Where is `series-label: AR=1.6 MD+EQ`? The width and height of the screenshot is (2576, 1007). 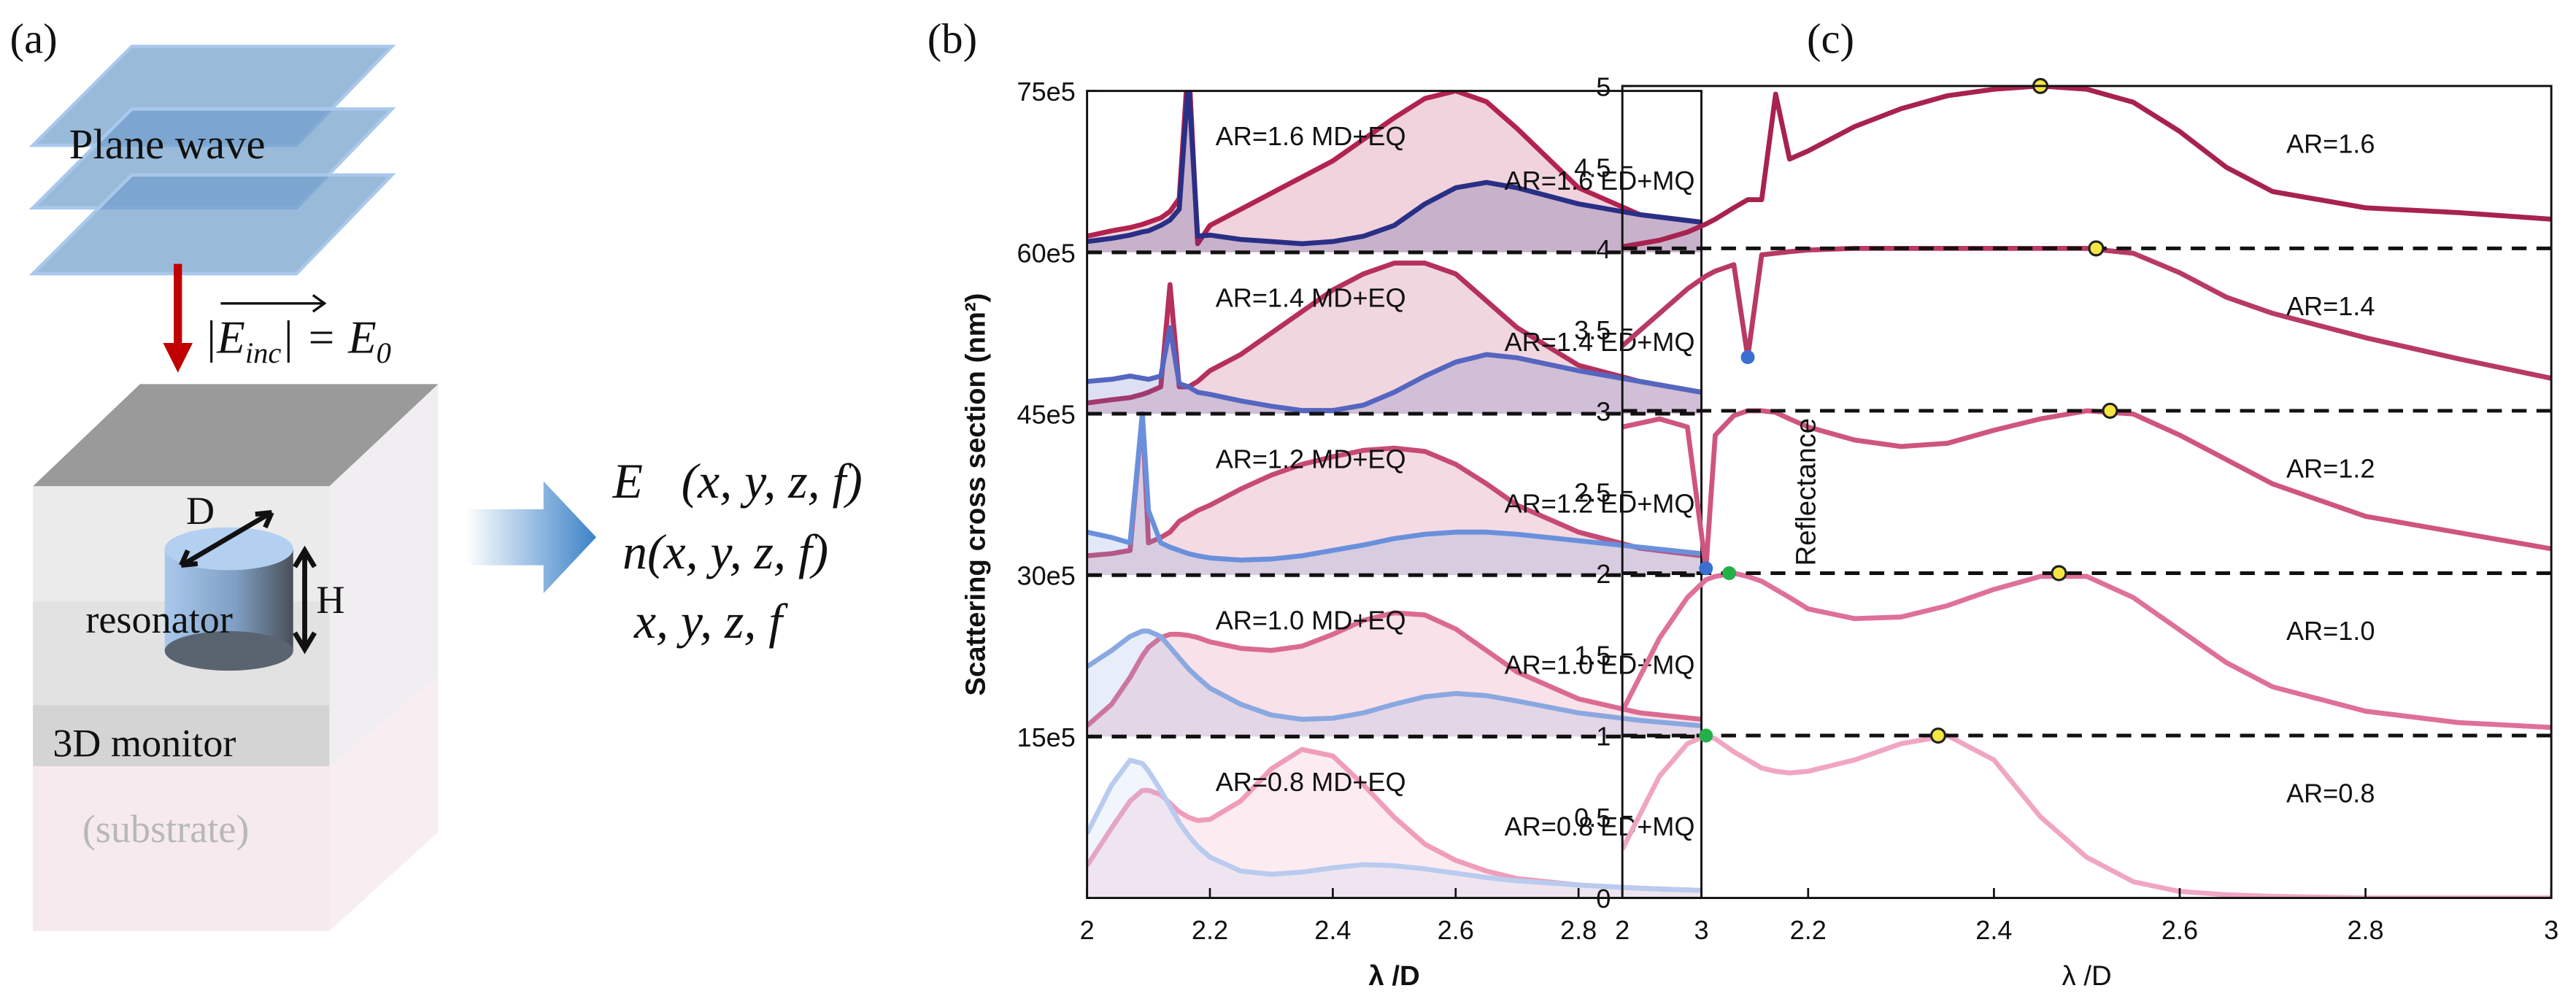
series-label: AR=1.6 MD+EQ is located at coordinates (1311, 136).